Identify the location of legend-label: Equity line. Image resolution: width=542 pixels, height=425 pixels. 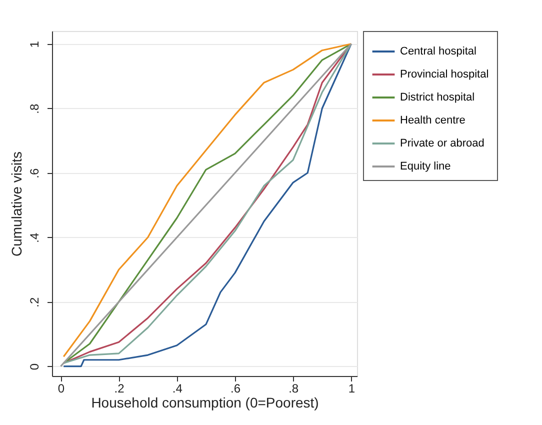
(425, 166).